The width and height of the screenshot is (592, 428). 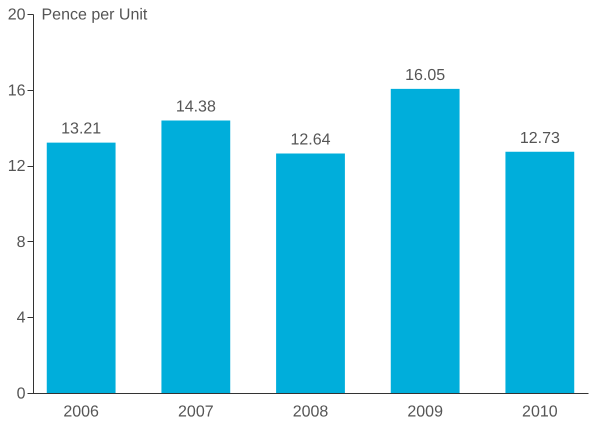 What do you see at coordinates (17, 91) in the screenshot?
I see `y-tick-label: 16` at bounding box center [17, 91].